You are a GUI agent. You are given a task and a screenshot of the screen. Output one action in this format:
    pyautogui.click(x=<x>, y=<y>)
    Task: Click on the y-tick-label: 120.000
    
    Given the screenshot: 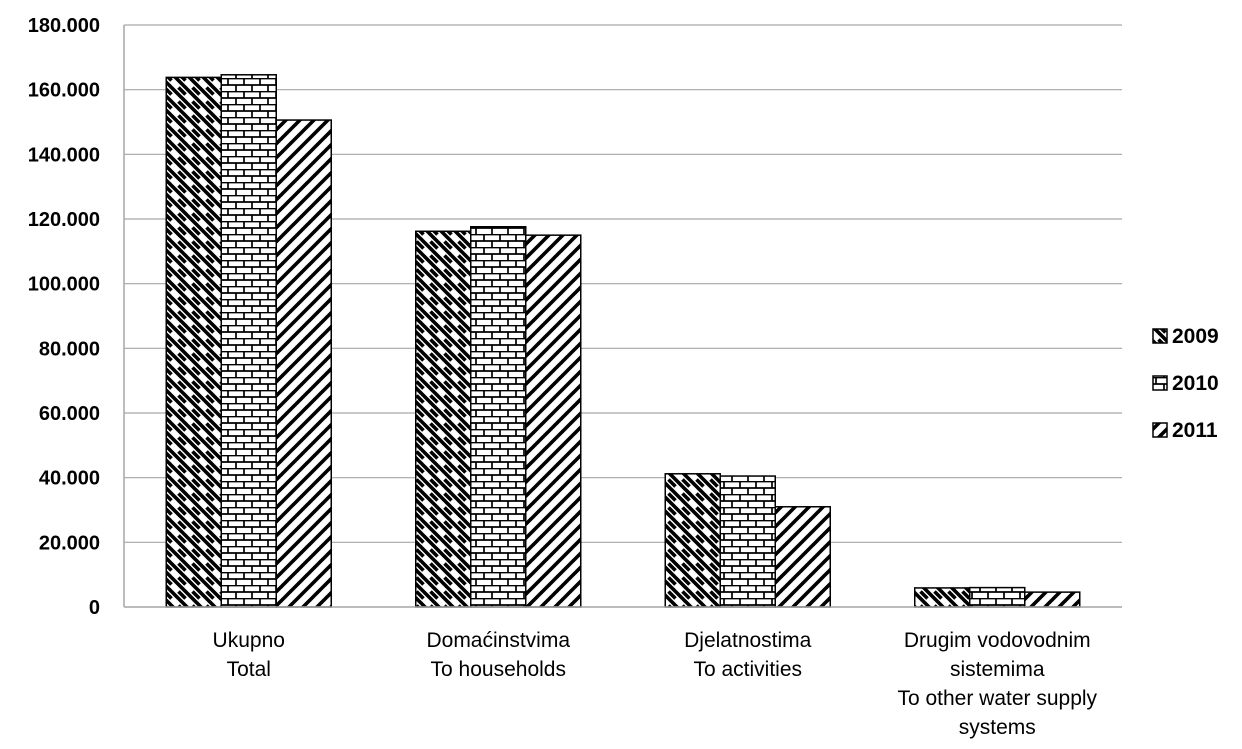 What is the action you would take?
    pyautogui.click(x=64, y=220)
    